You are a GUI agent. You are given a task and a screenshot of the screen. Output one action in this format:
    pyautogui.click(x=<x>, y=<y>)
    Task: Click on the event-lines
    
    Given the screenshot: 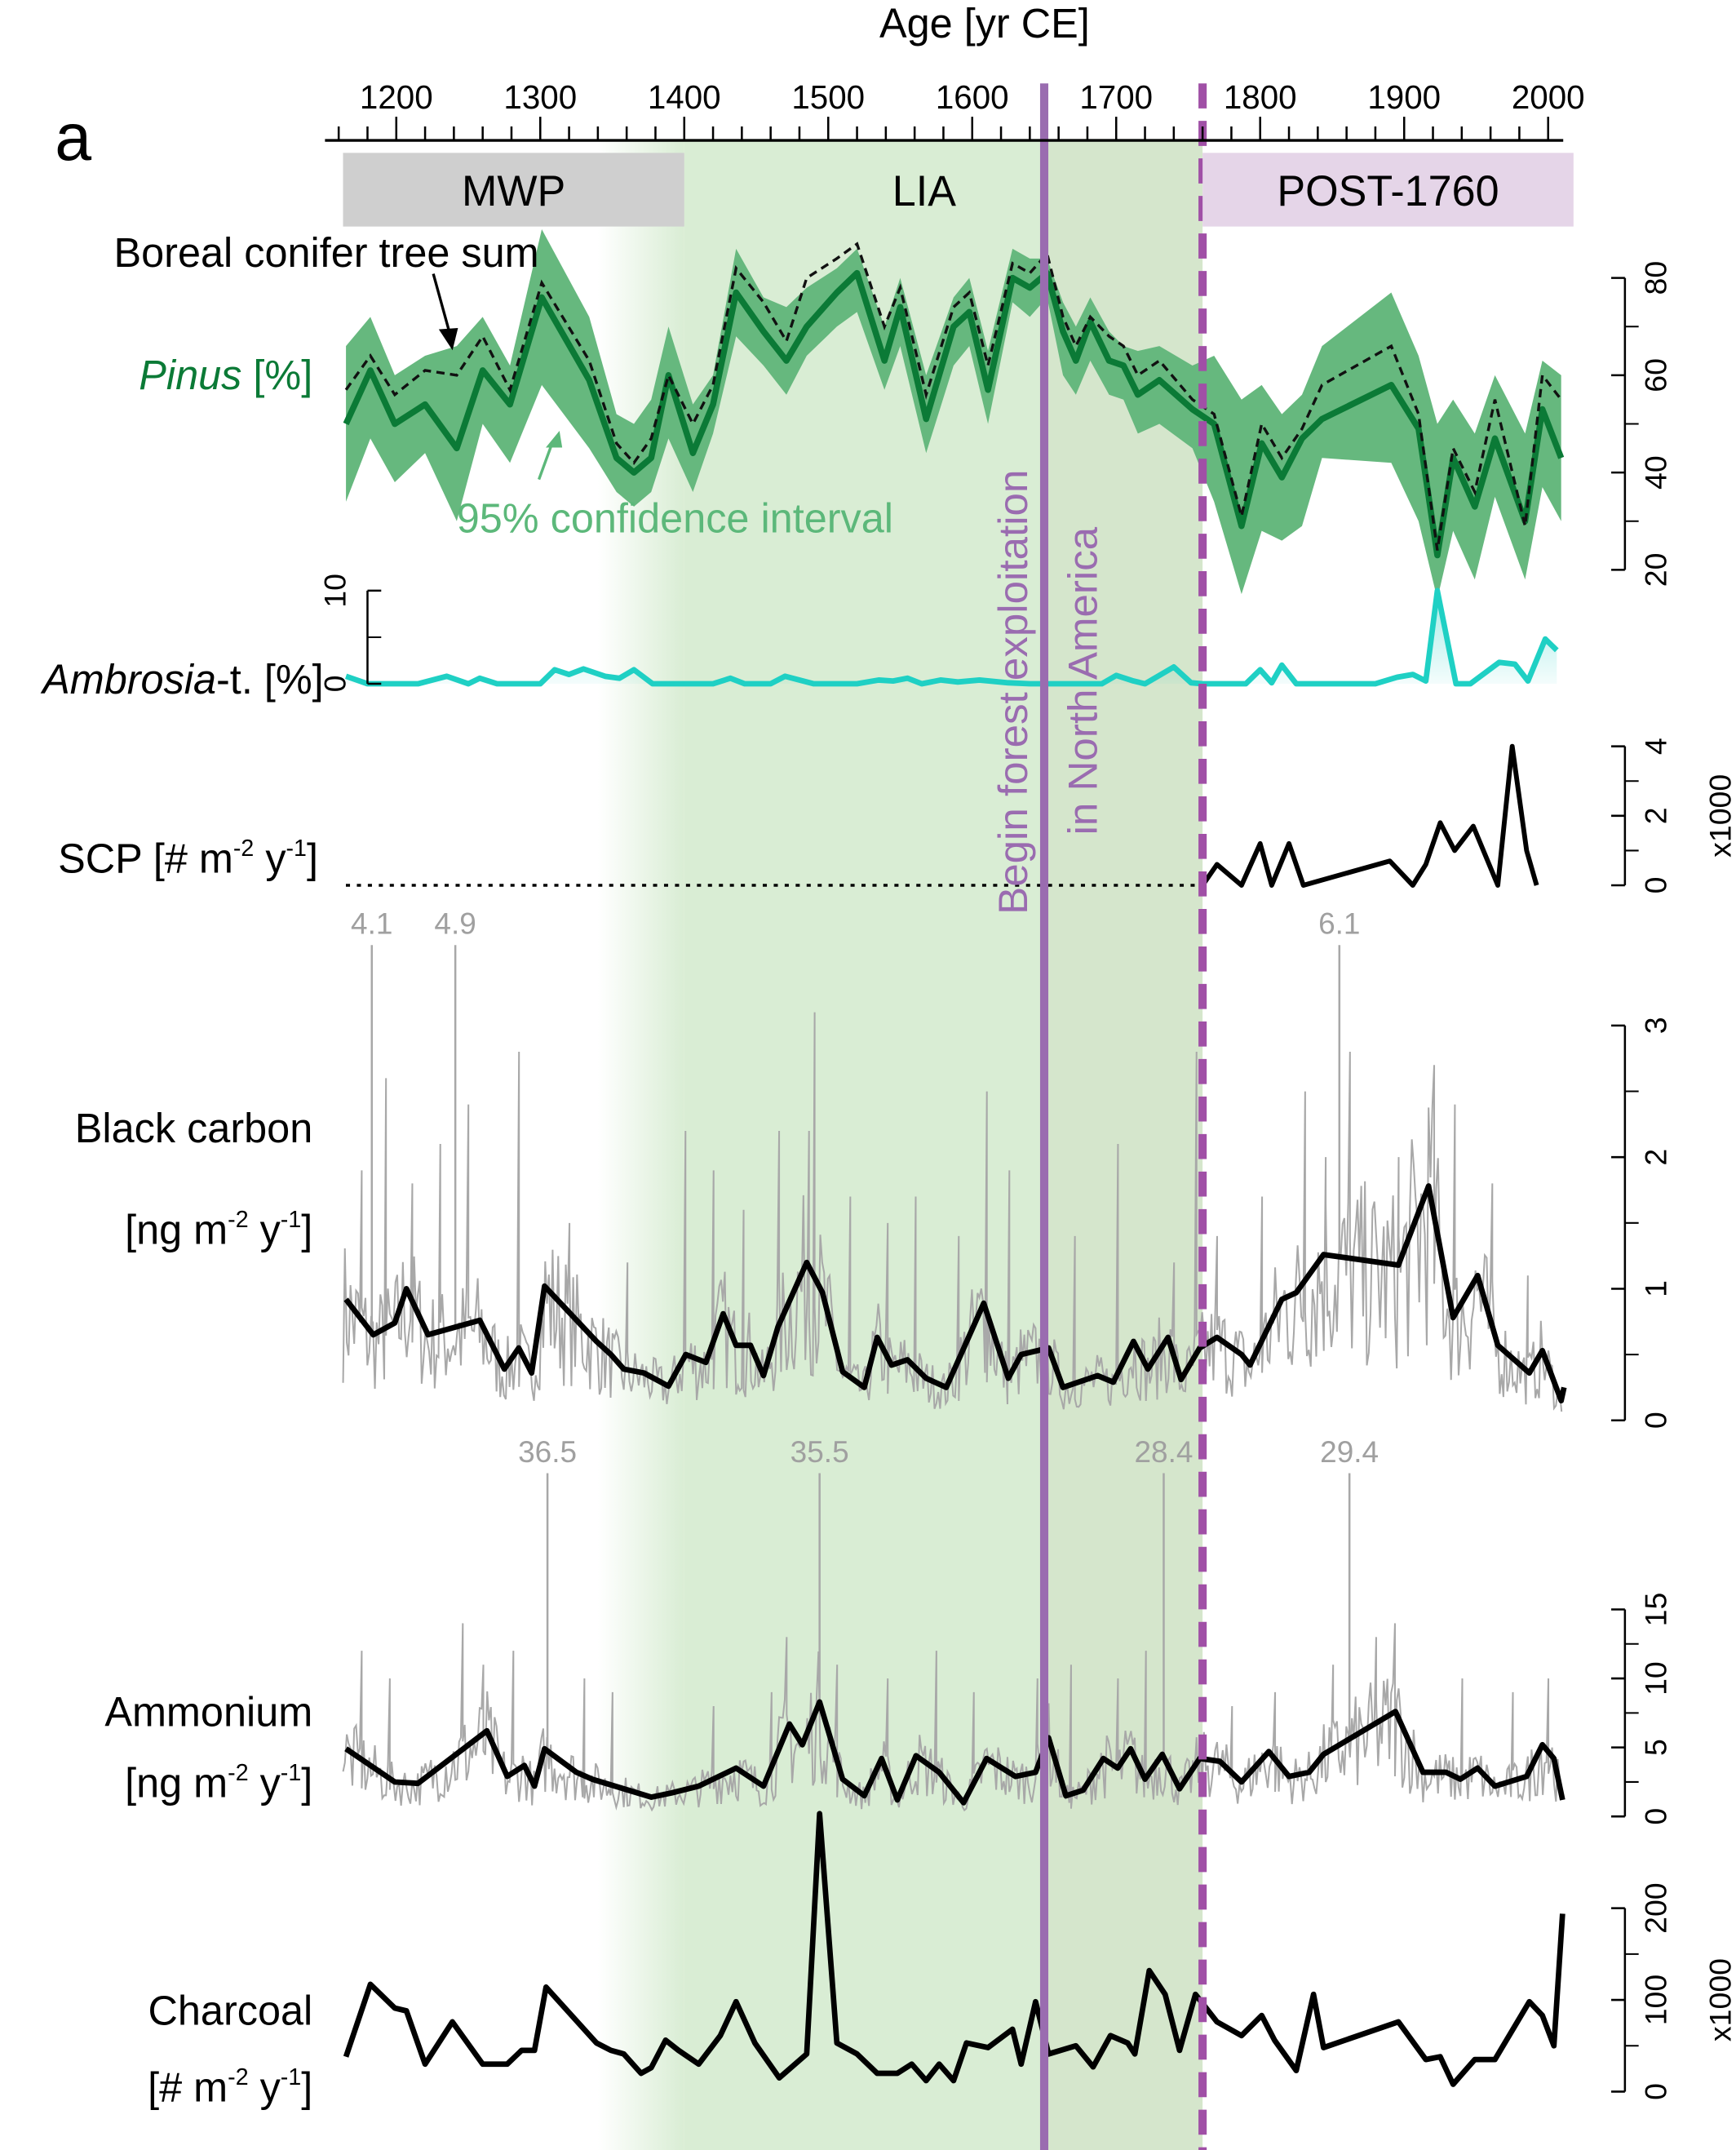 What is the action you would take?
    pyautogui.click(x=1123, y=1116)
    